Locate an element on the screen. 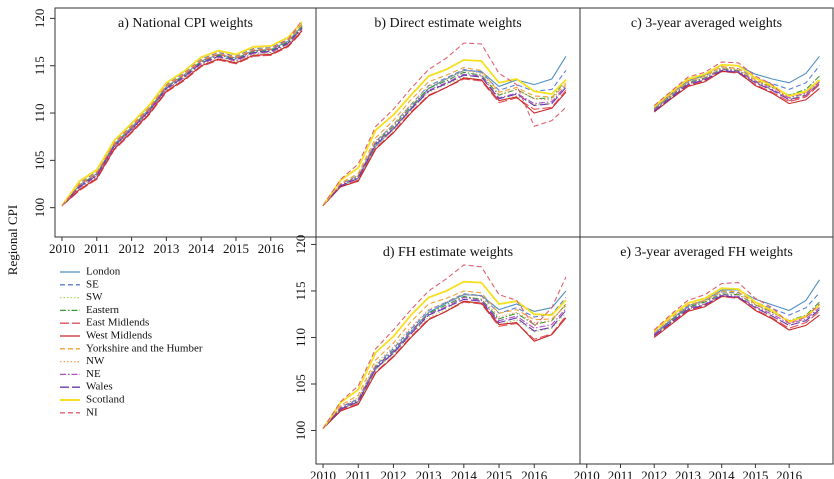 The image size is (834, 479). legend-label: SE is located at coordinates (92, 284).